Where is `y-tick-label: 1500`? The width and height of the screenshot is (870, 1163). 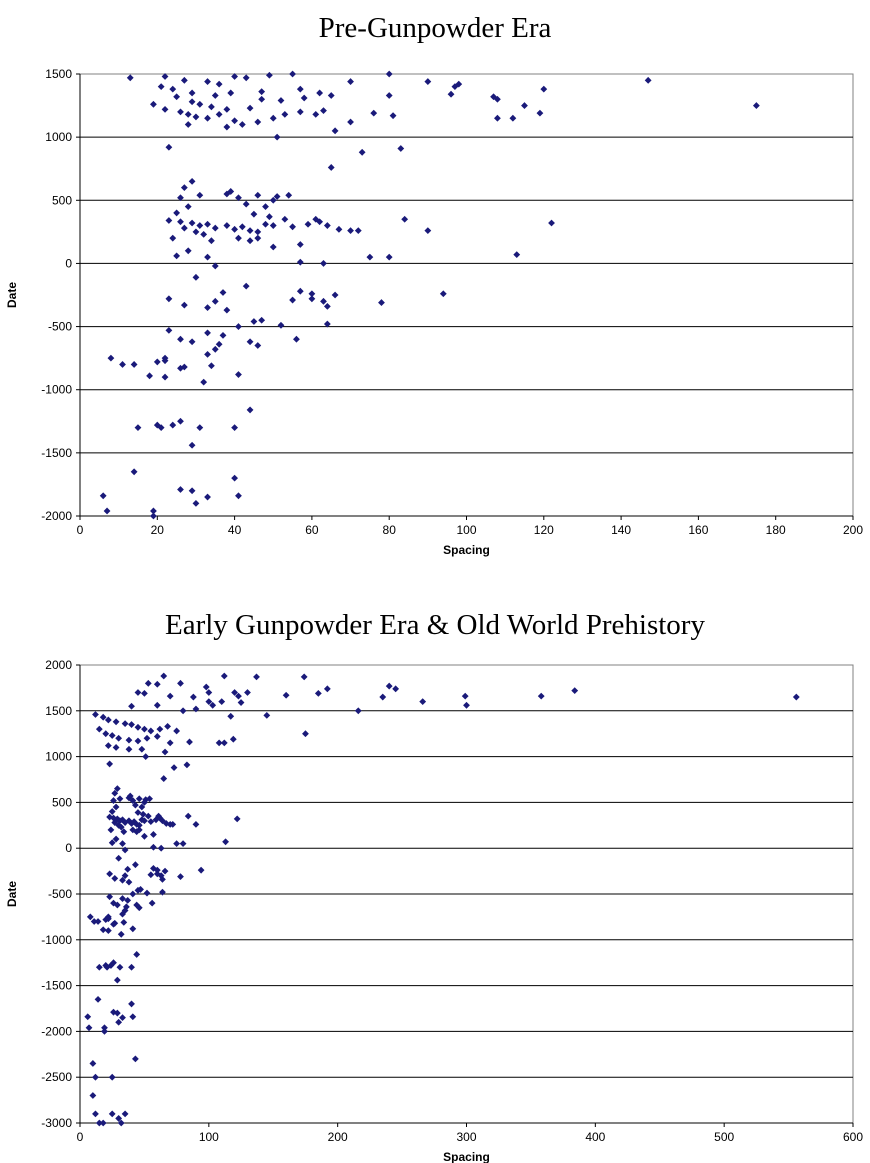
y-tick-label: 1500 is located at coordinates (58, 711).